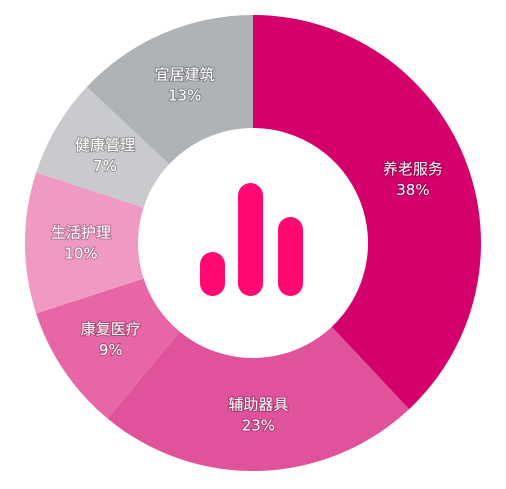 This screenshot has width=506, height=489. I want to click on center-icon, so click(251, 239).